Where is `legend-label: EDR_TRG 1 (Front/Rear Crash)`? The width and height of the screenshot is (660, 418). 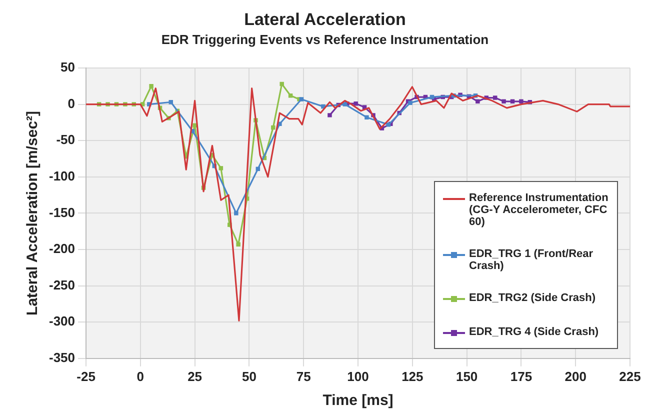 legend-label: EDR_TRG 1 (Front/Rear Crash) is located at coordinates (531, 260).